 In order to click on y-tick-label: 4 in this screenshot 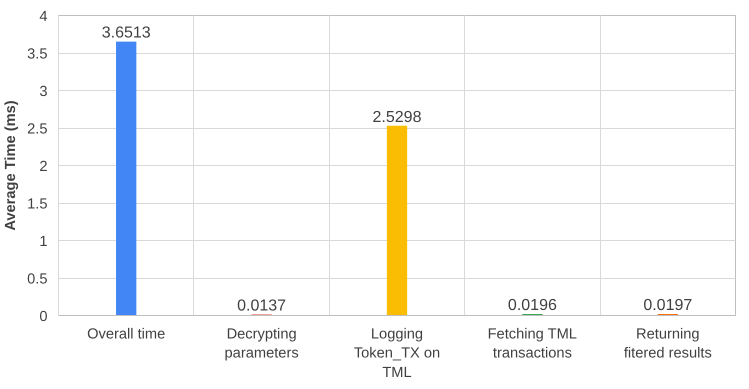, I will do `click(43, 17)`.